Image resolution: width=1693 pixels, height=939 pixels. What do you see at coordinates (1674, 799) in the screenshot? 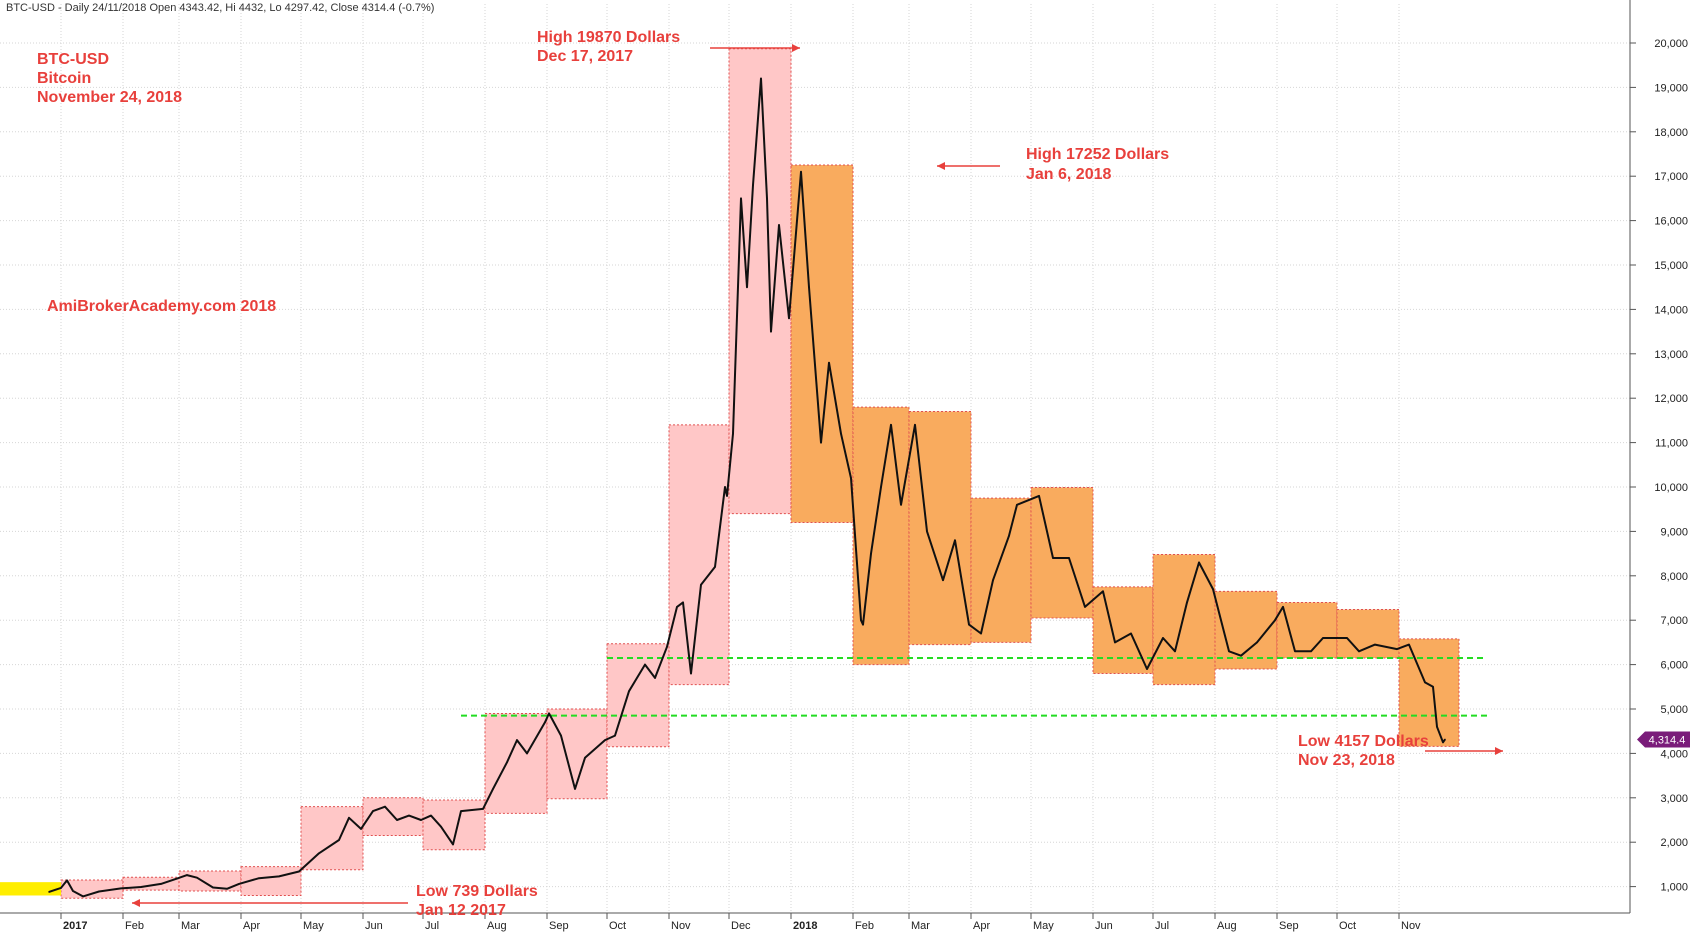
I see `y-tick-label: 3,000` at bounding box center [1674, 799].